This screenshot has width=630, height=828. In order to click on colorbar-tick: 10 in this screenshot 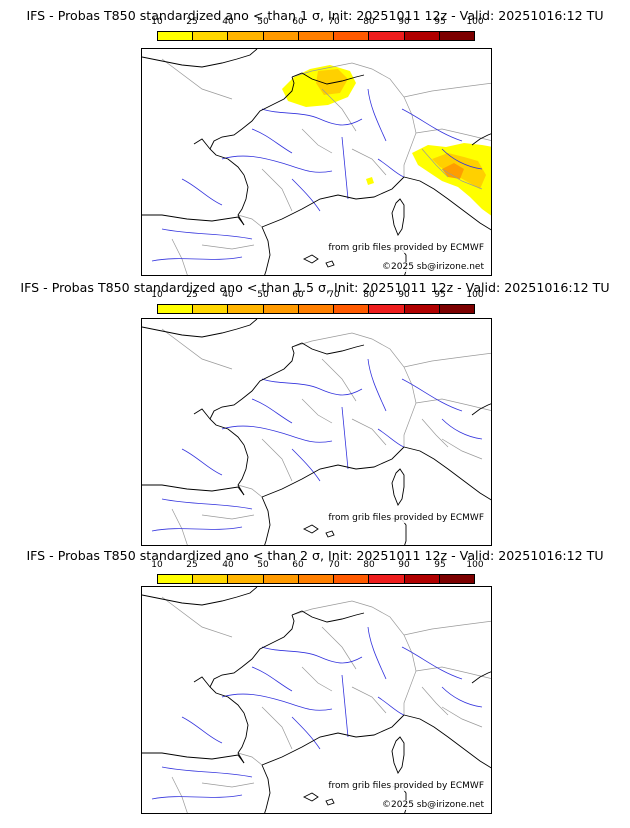, I will do `click(157, 295)`.